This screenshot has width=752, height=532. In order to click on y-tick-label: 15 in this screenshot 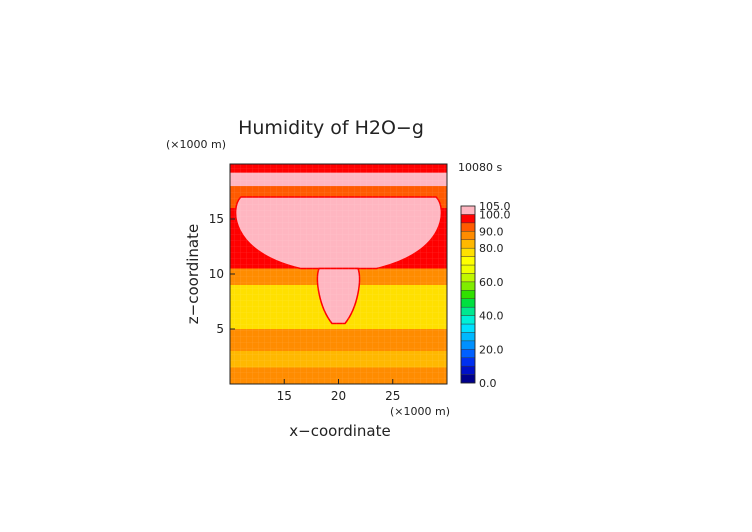, I will do `click(216, 219)`.